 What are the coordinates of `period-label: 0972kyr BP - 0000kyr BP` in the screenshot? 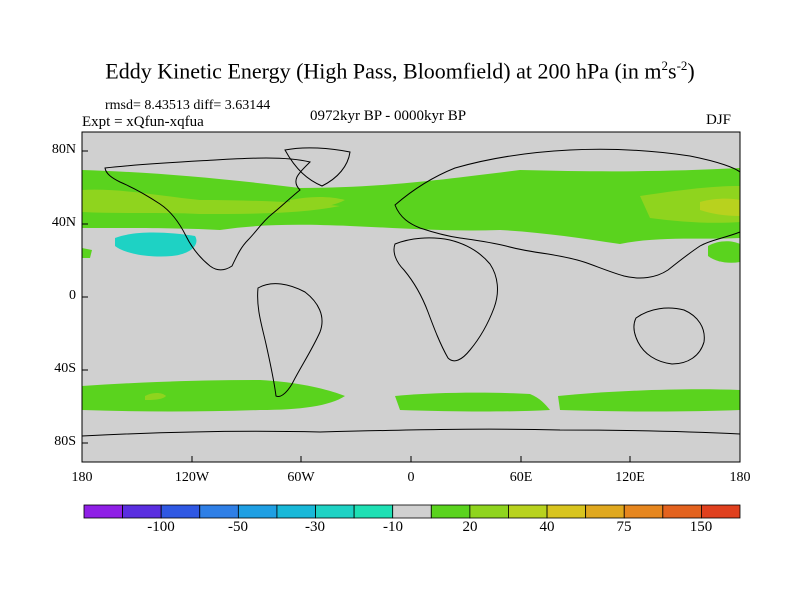 It's located at (388, 116).